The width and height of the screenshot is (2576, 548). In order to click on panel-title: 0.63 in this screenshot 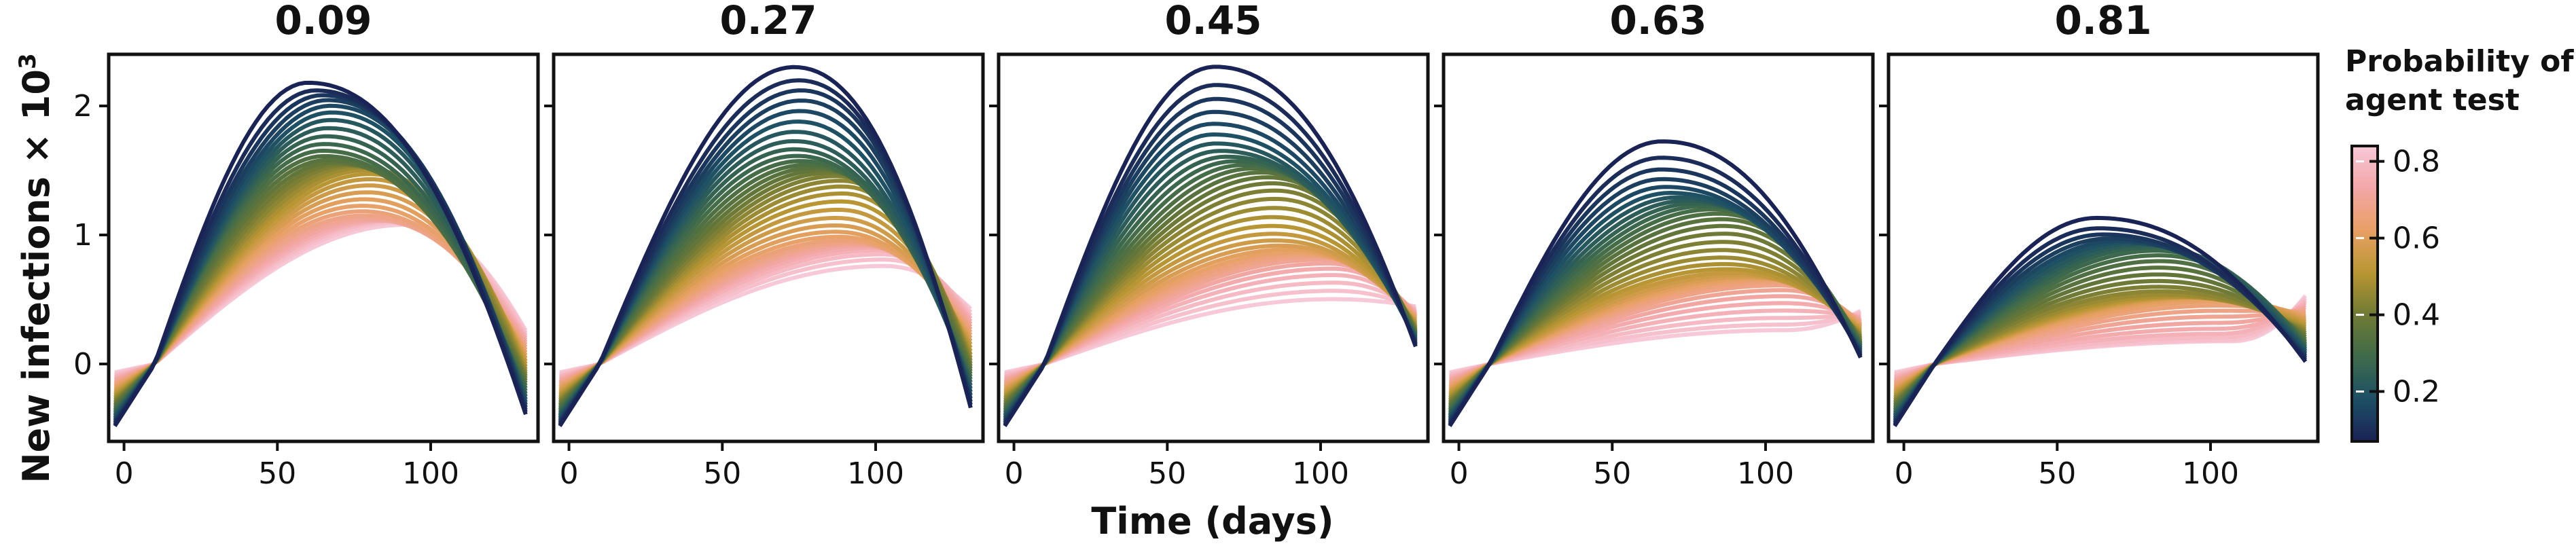, I will do `click(1657, 21)`.